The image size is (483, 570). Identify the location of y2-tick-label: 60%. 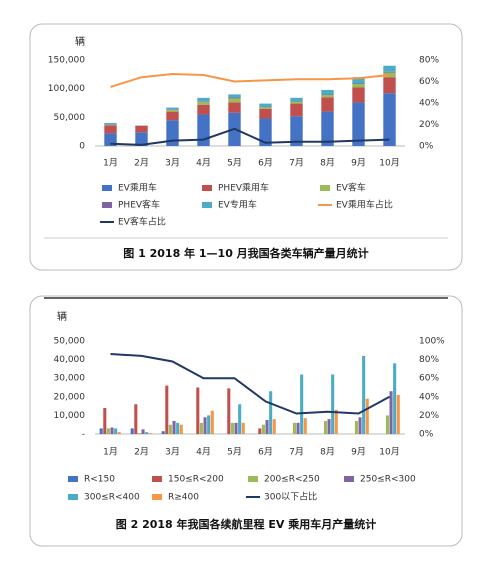
(429, 379).